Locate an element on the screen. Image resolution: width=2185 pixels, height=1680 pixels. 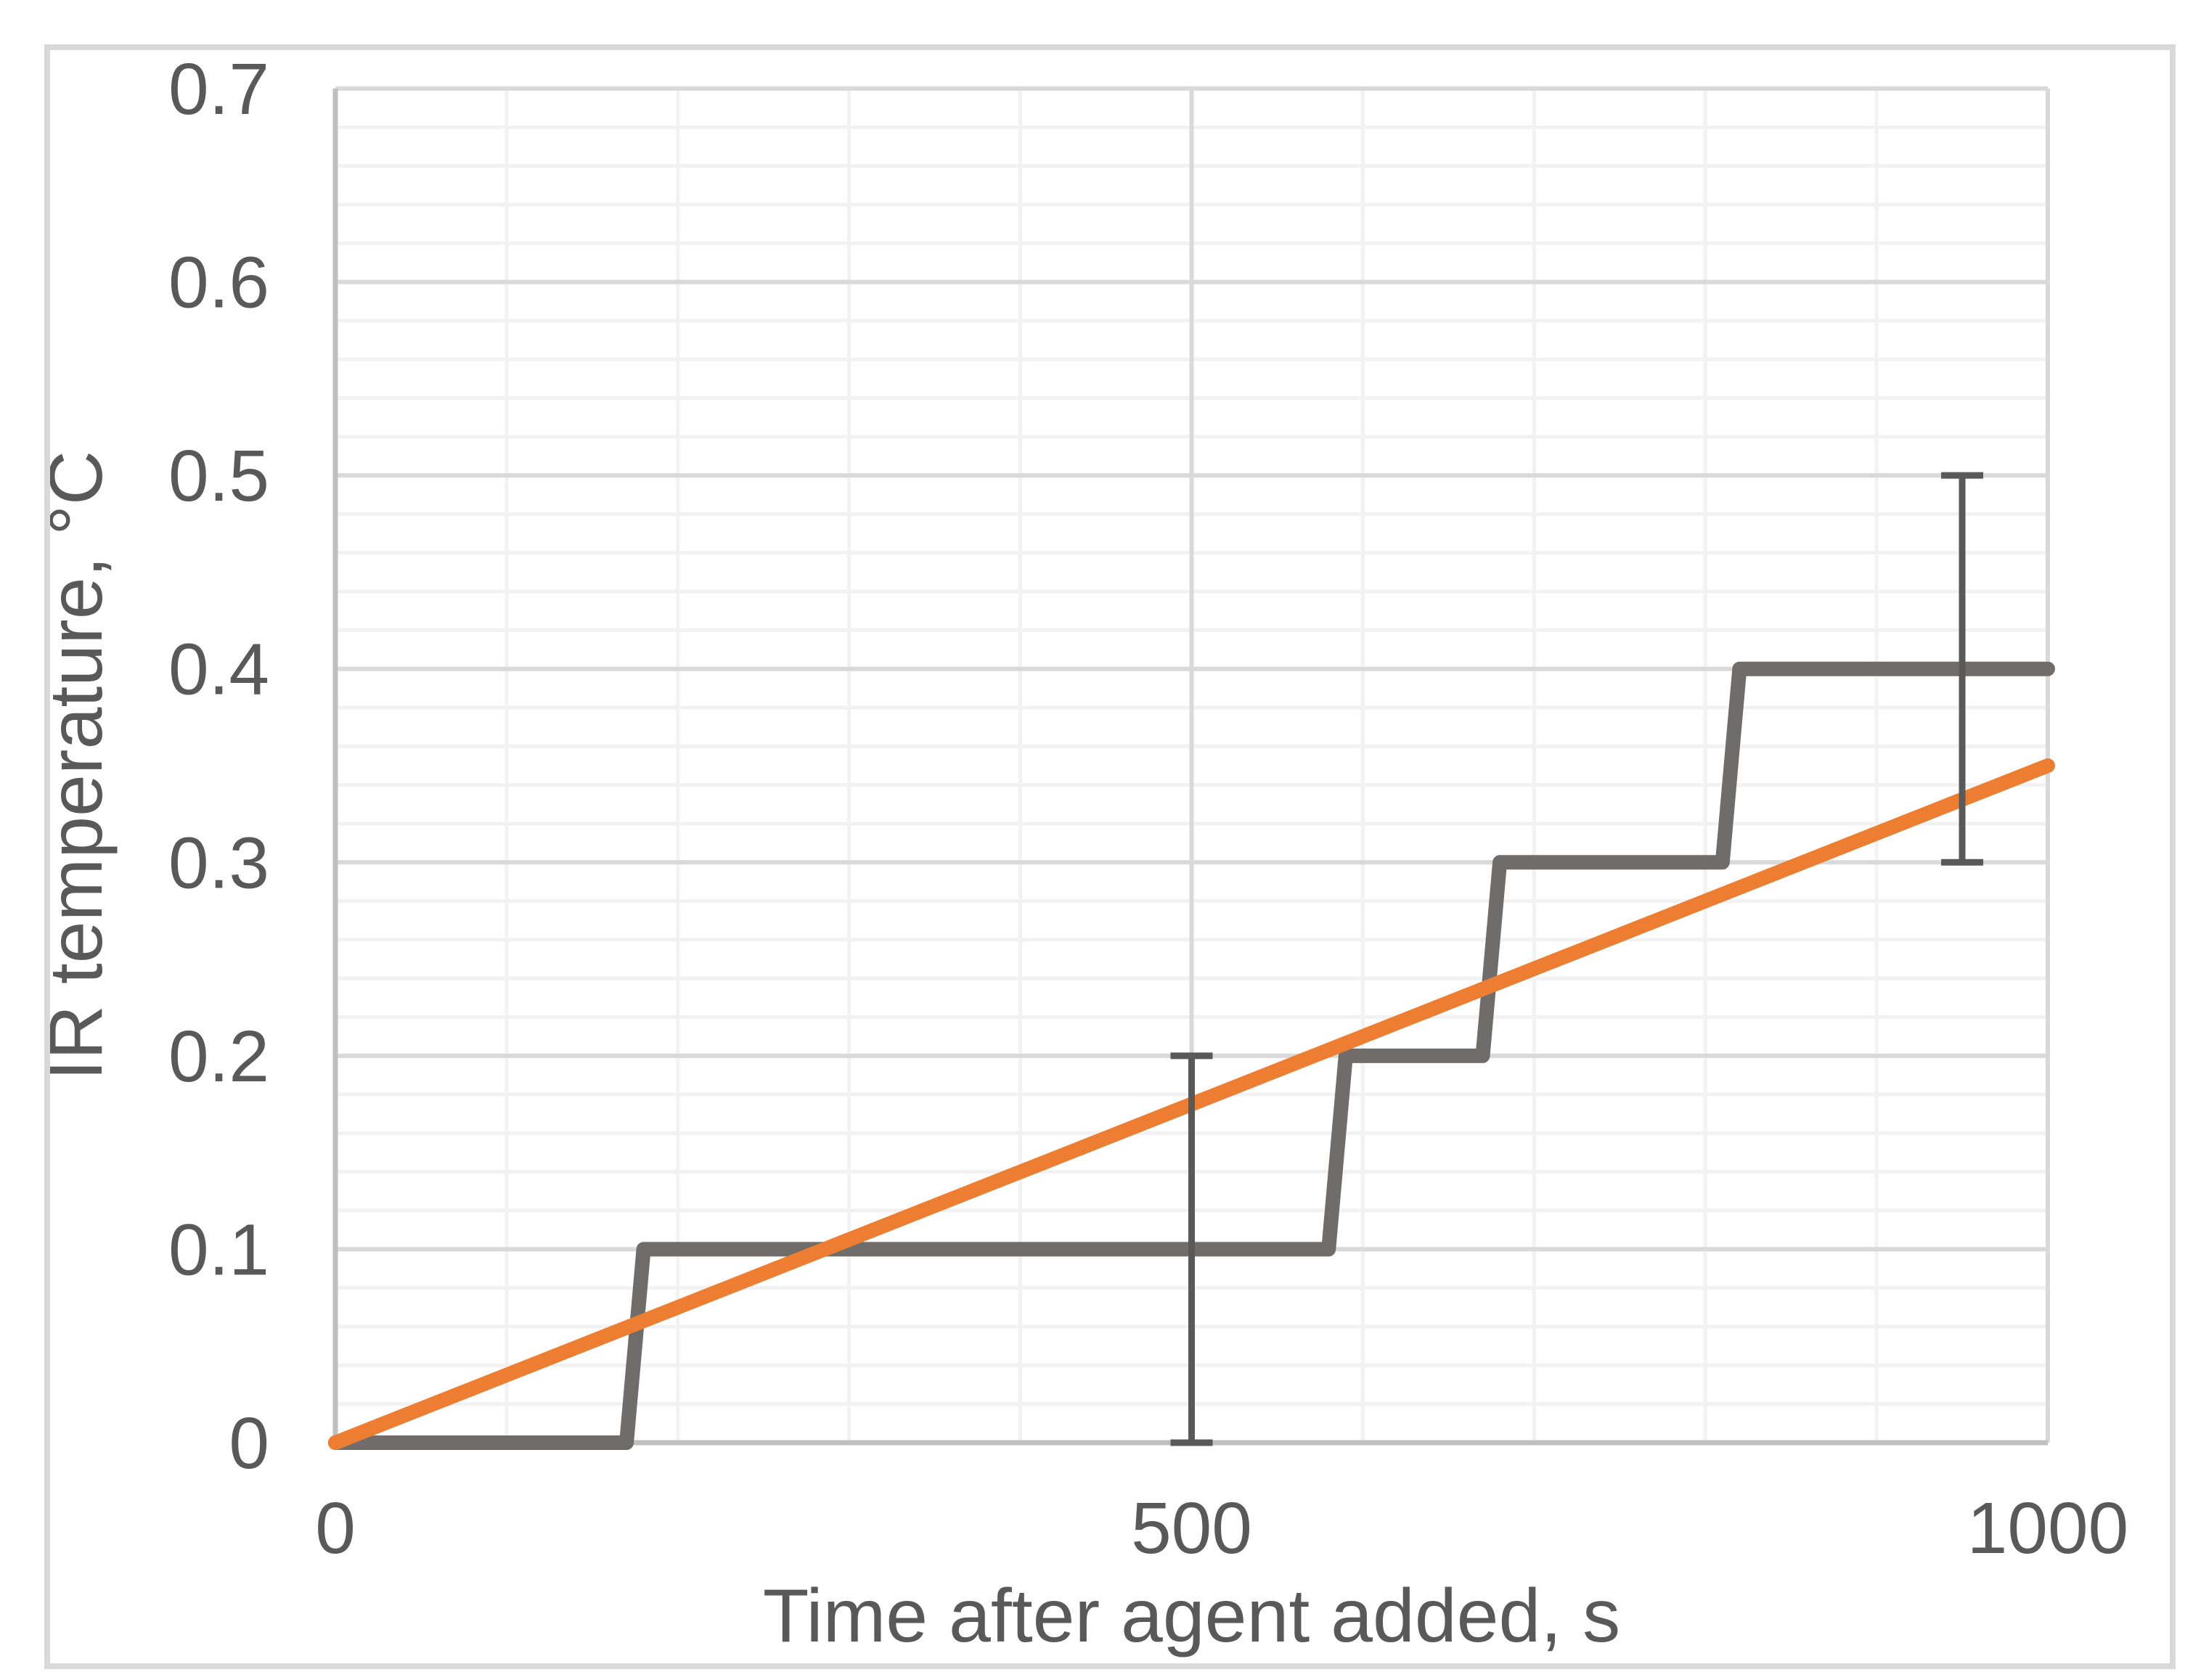
x-tick-label: 1000 is located at coordinates (2048, 1529).